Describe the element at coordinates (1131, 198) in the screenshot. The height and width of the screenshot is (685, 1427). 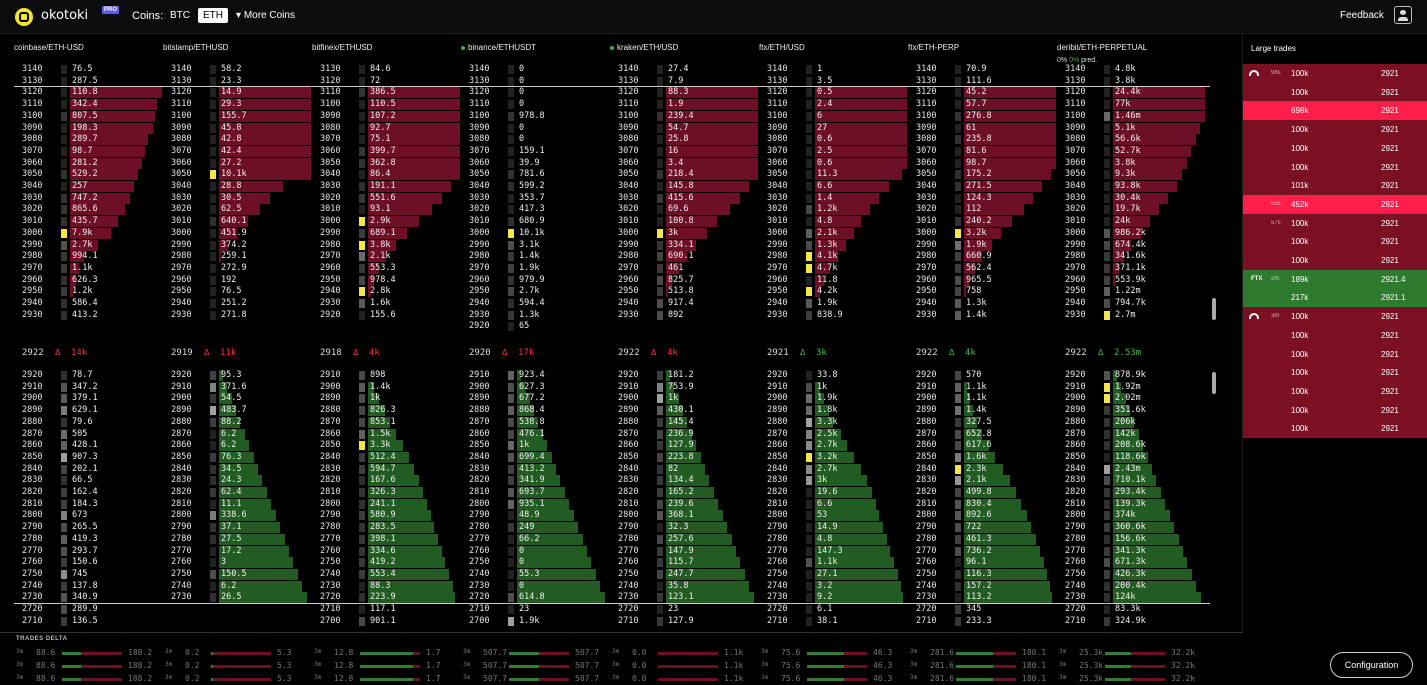
I see `ask-row: 3030 30.4k` at that location.